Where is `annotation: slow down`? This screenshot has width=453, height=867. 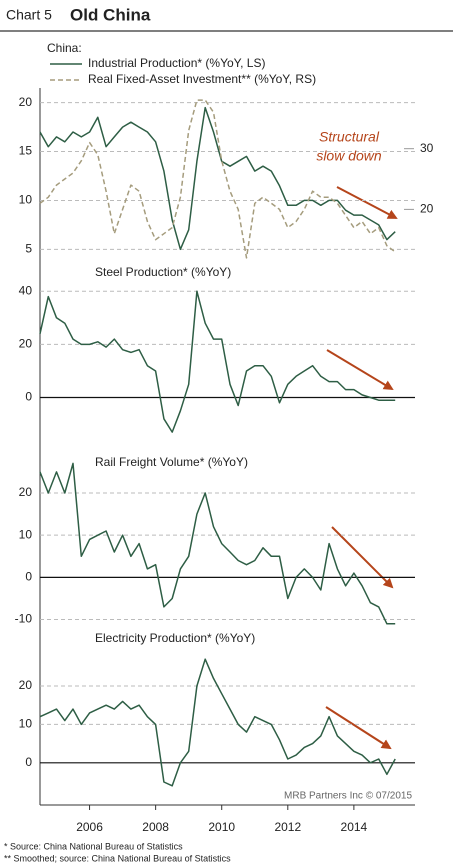 annotation: slow down is located at coordinates (349, 156).